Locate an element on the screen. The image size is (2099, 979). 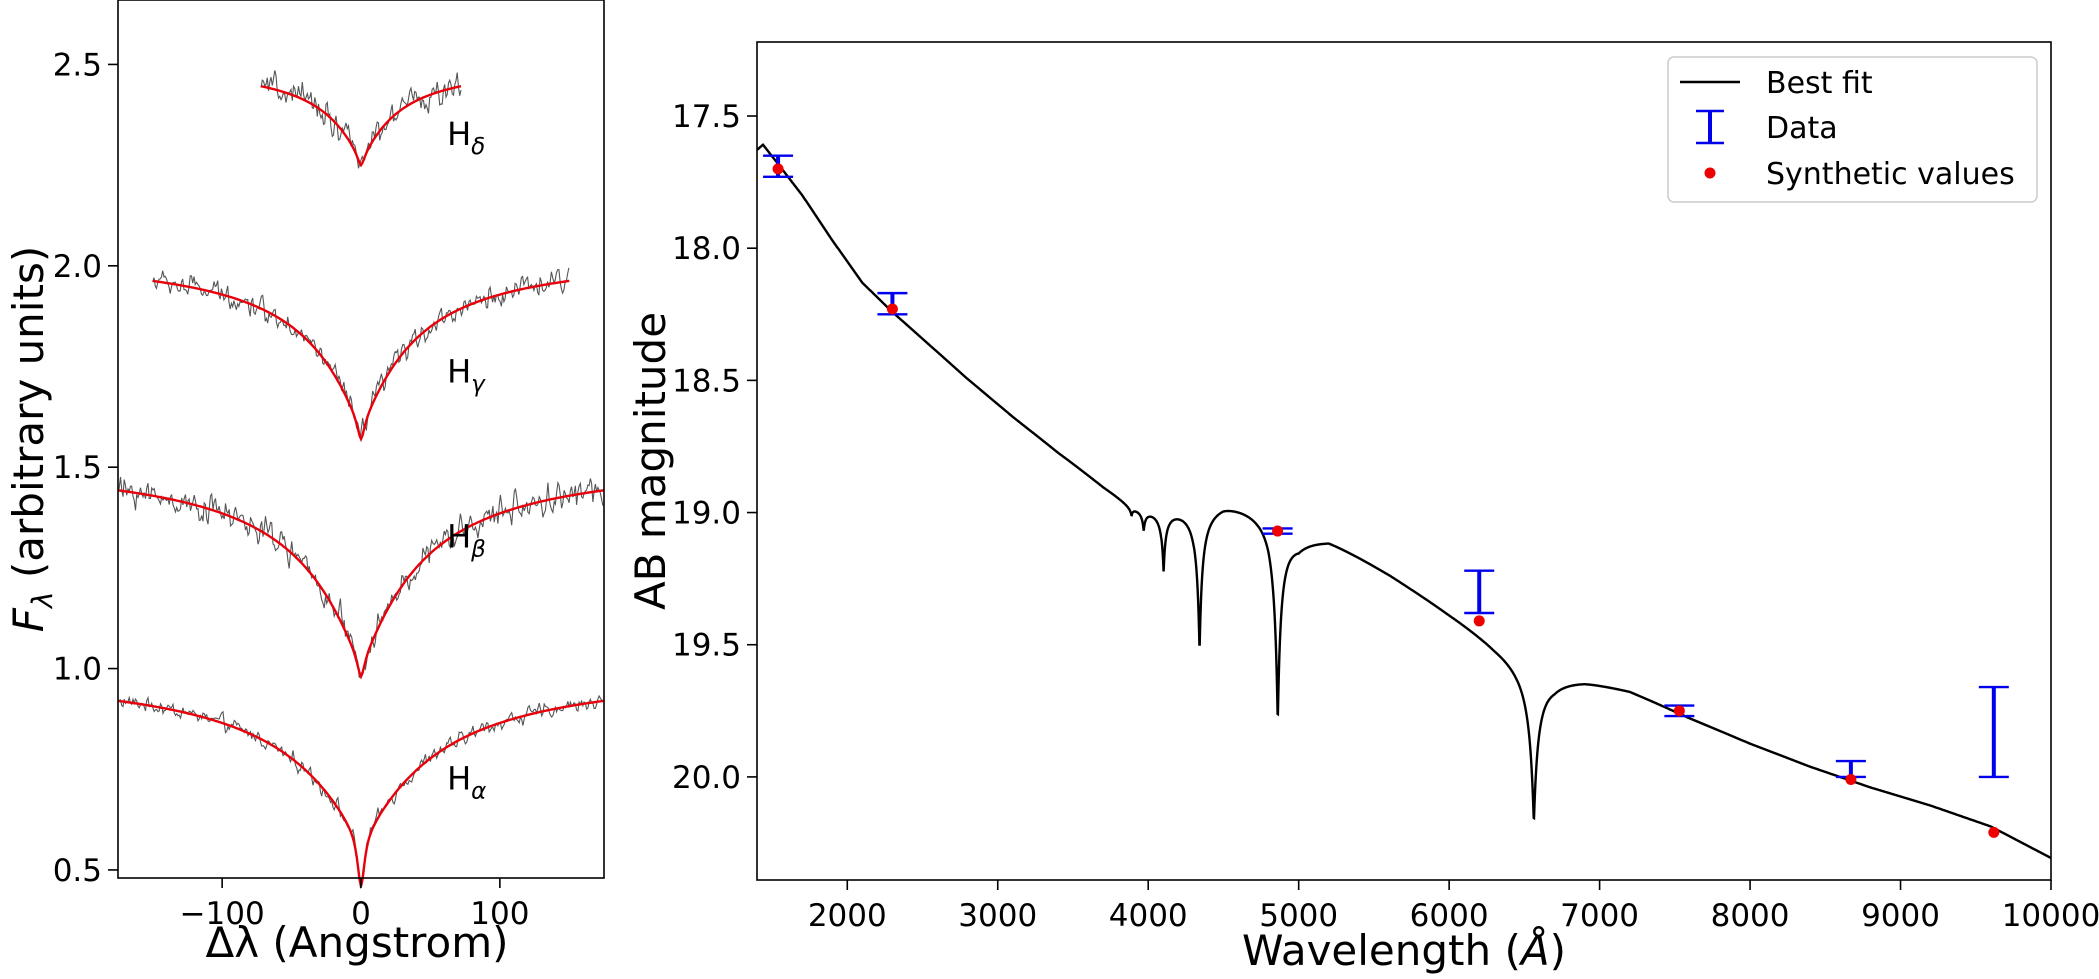
right-x-tick-label: 6000 is located at coordinates (1449, 916).